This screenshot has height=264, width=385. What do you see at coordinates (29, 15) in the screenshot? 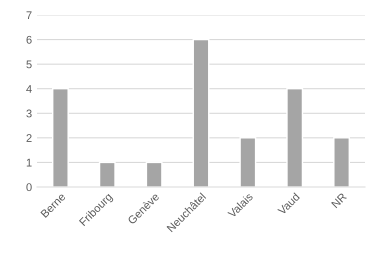
I see `y-tick-label: 7` at bounding box center [29, 15].